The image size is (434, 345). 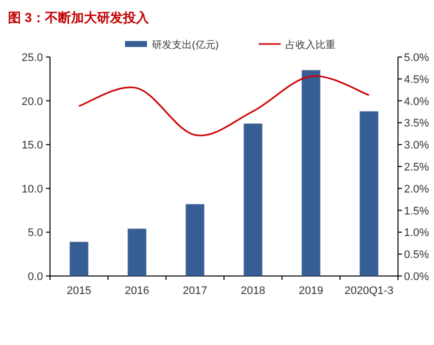 I want to click on y2-tick-label: 2.0%, so click(x=417, y=189).